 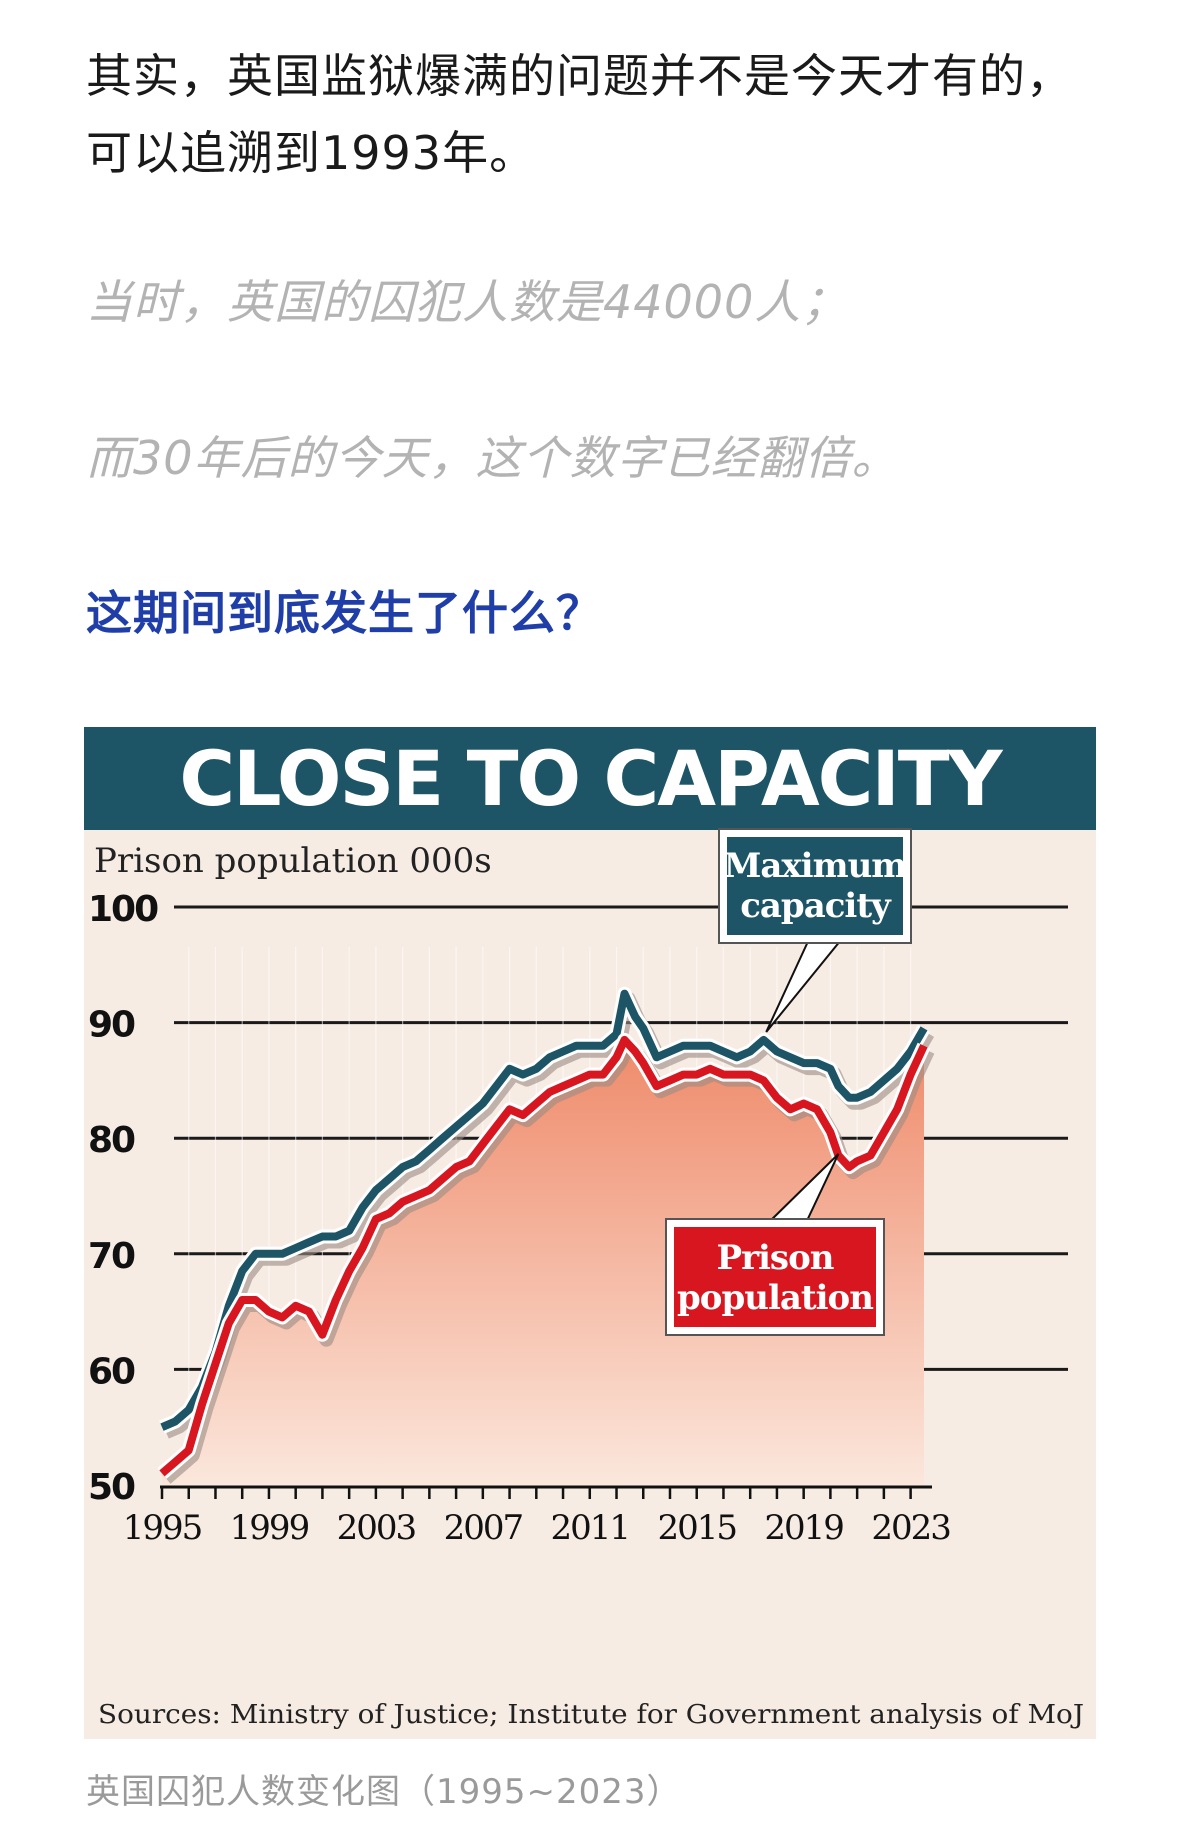 I want to click on y-tick-label: 60, so click(x=111, y=1371).